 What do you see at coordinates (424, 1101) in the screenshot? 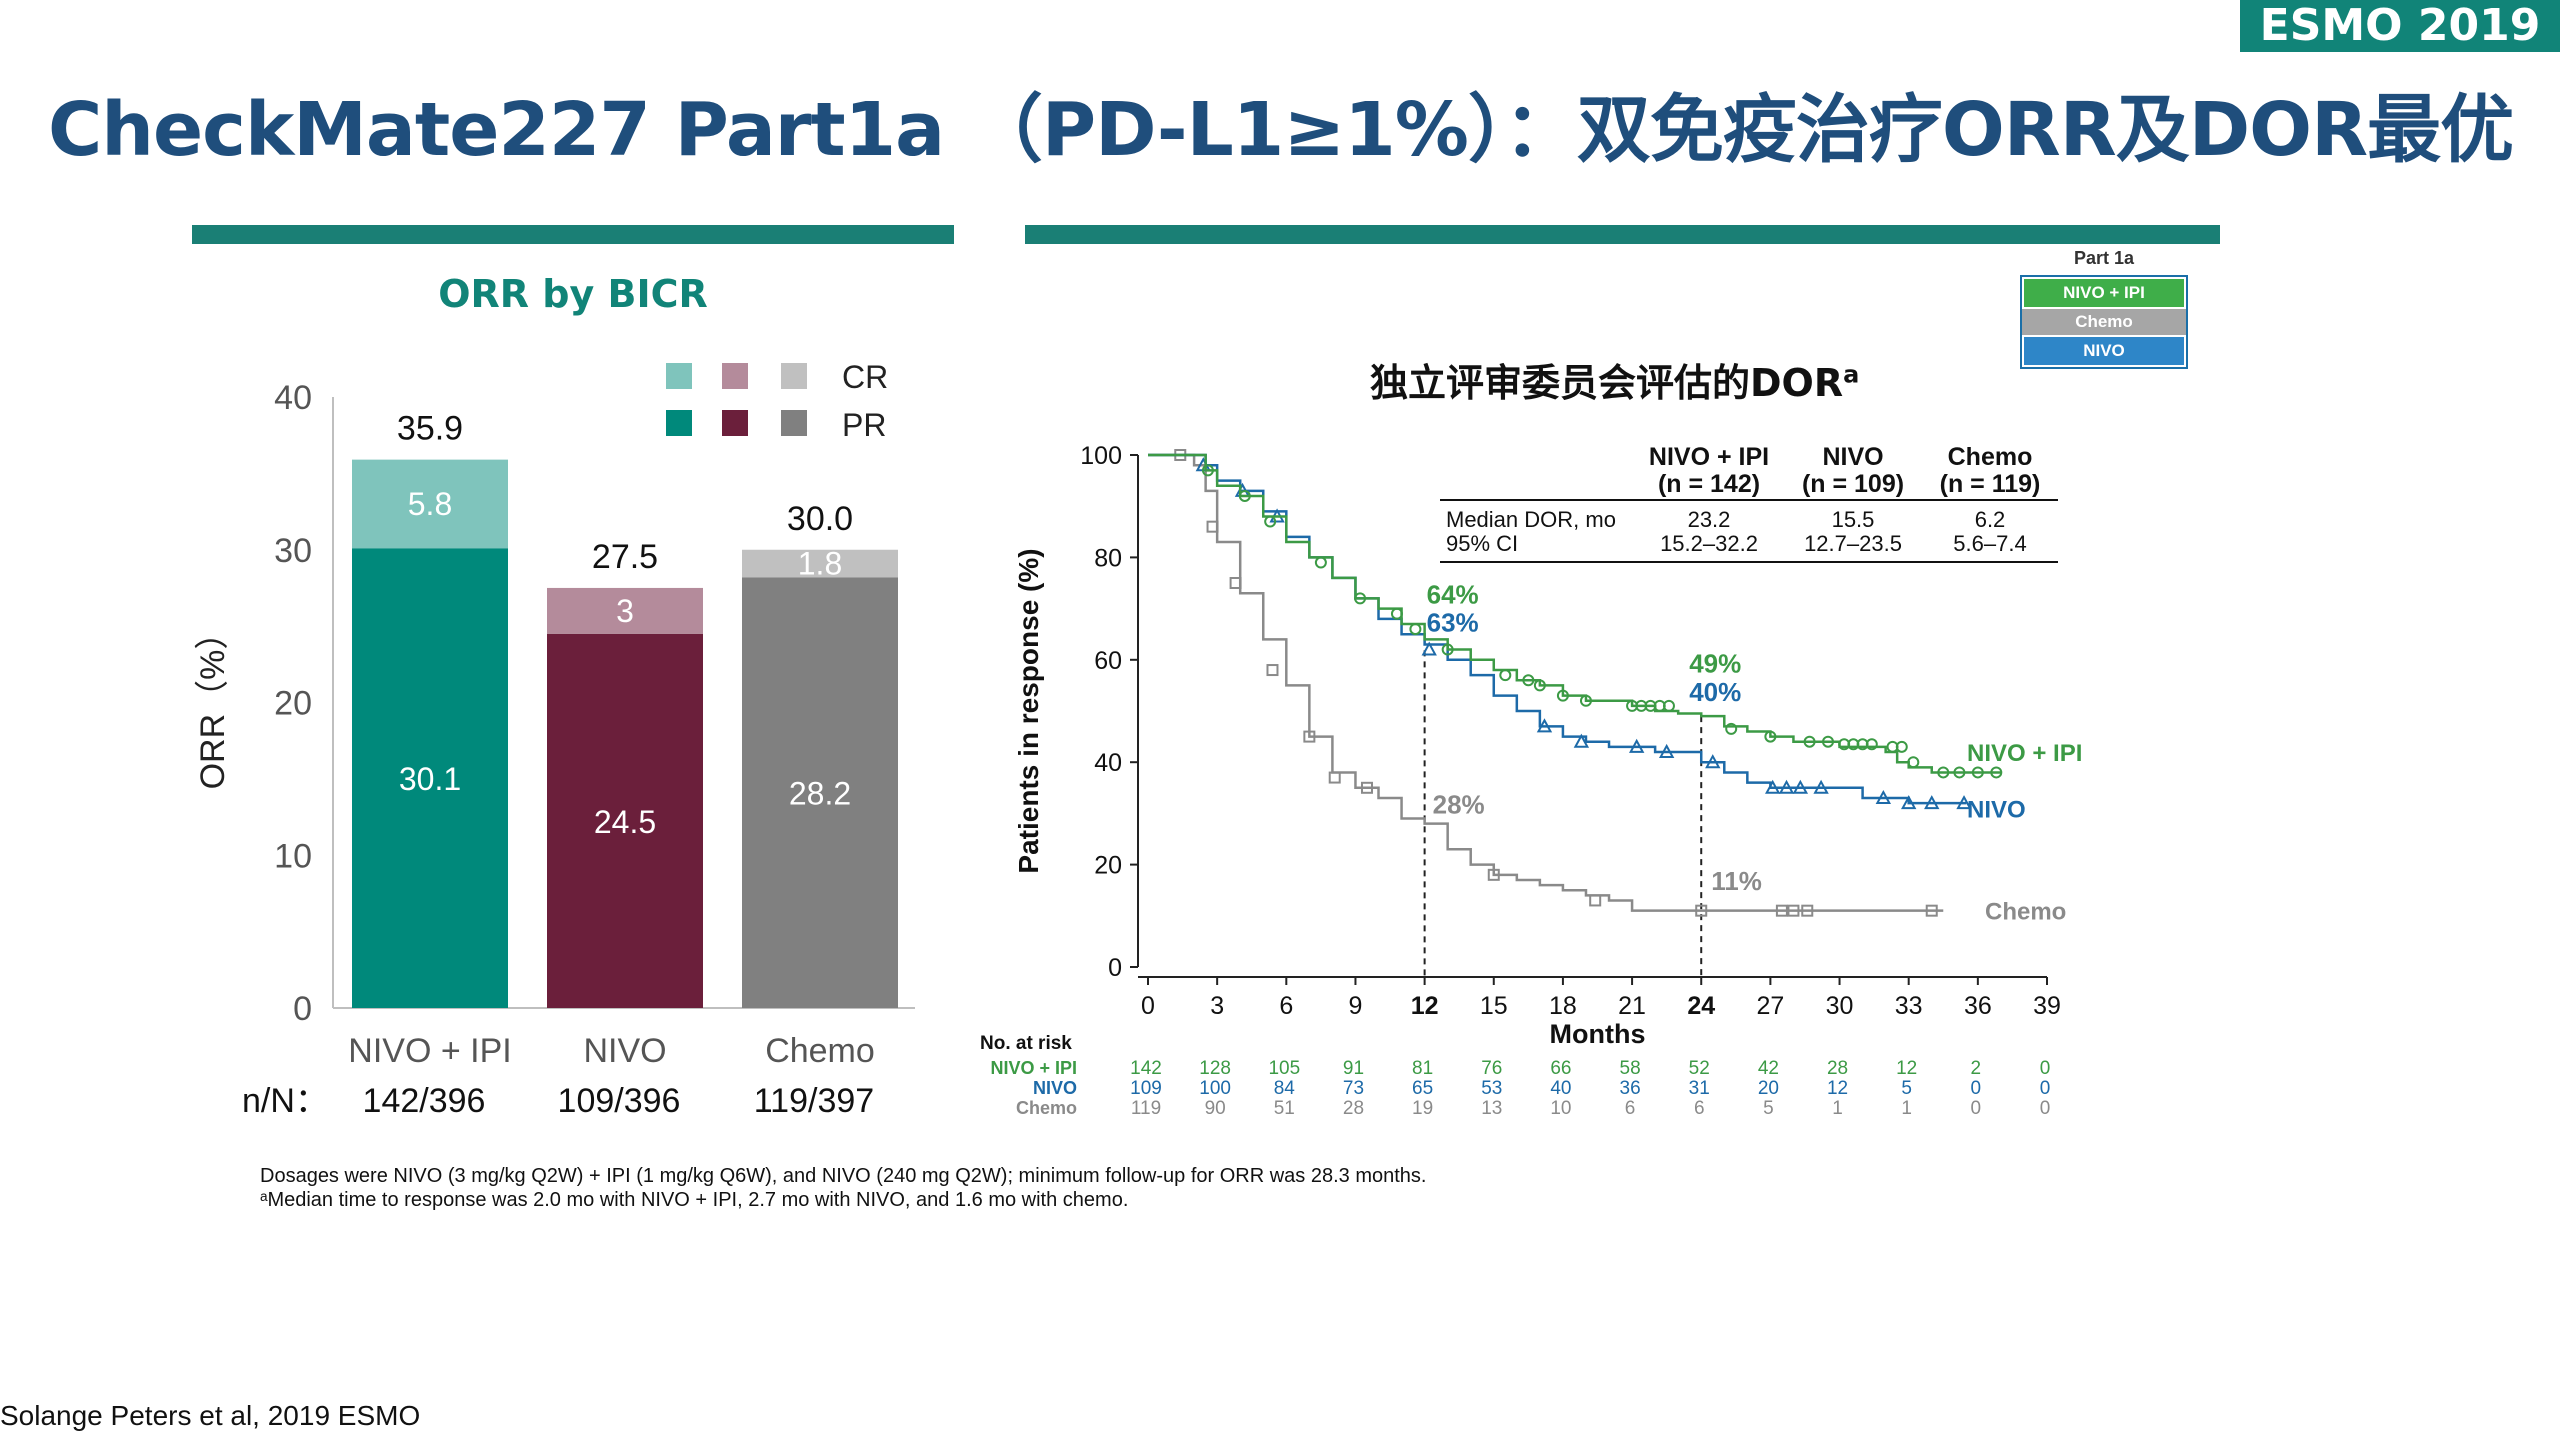
I see `orr-nn-value: 142/396` at bounding box center [424, 1101].